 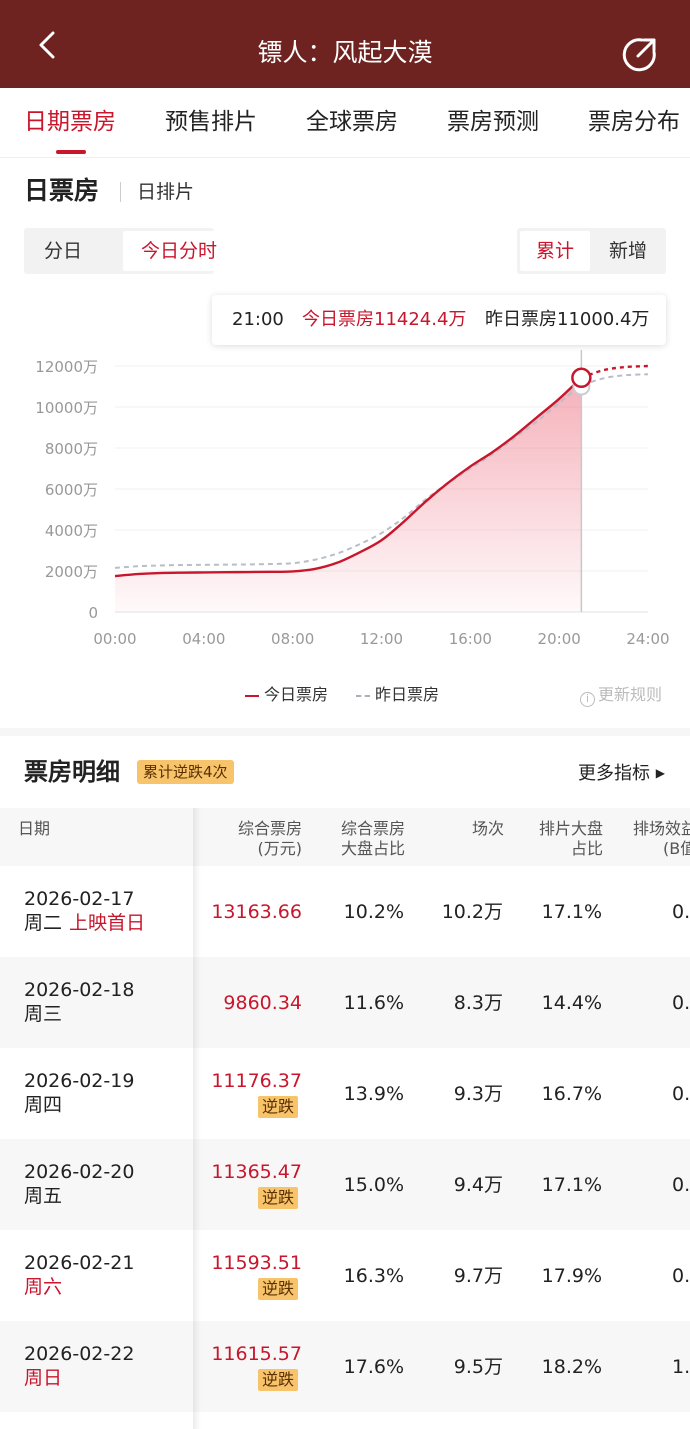 I want to click on today-area, so click(x=348, y=494).